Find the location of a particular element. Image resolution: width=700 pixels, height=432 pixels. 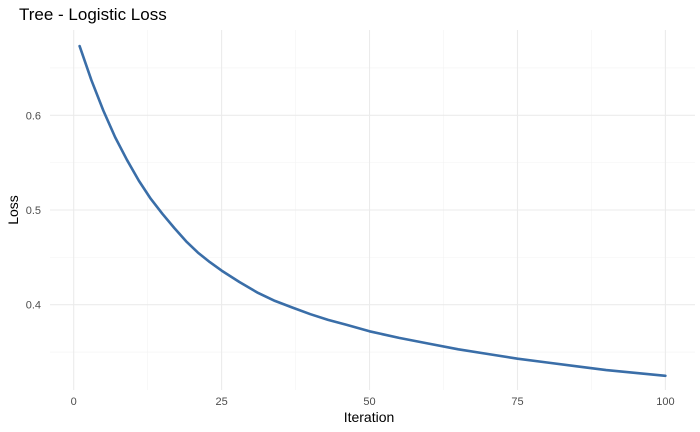

y-tick-label: 0.5 is located at coordinates (33, 211).